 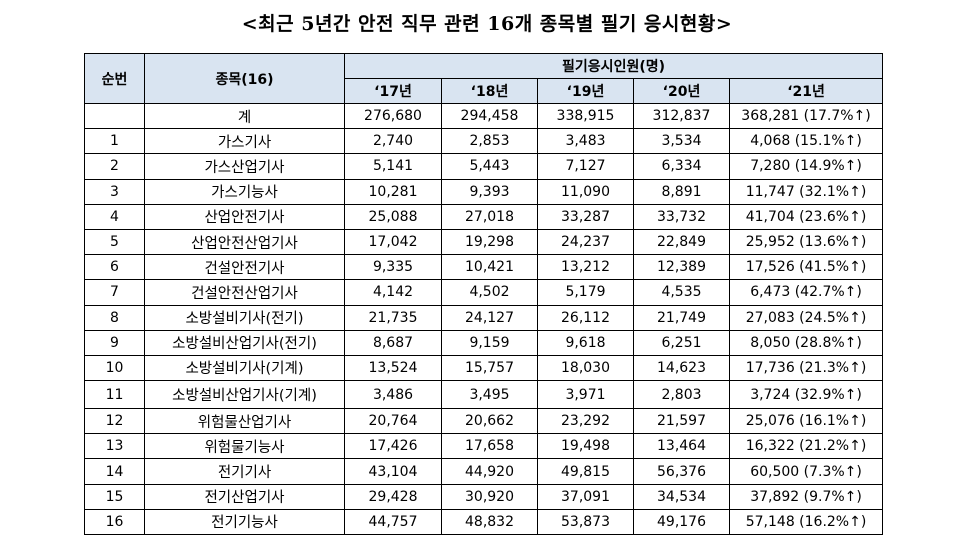 I want to click on applicants-cell: 5,443, so click(x=489, y=166).